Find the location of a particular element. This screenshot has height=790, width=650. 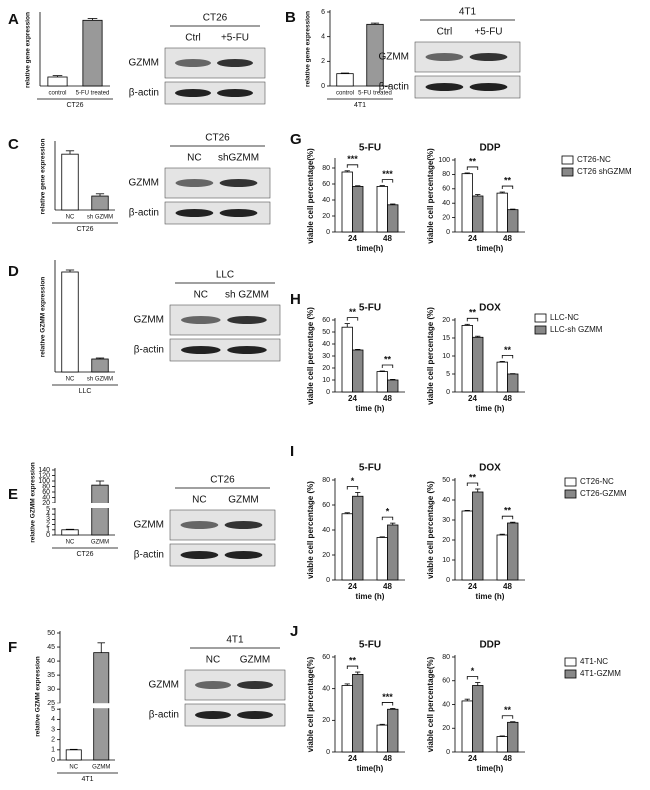

x-tick-label: 5-FU treated is located at coordinates (93, 94).